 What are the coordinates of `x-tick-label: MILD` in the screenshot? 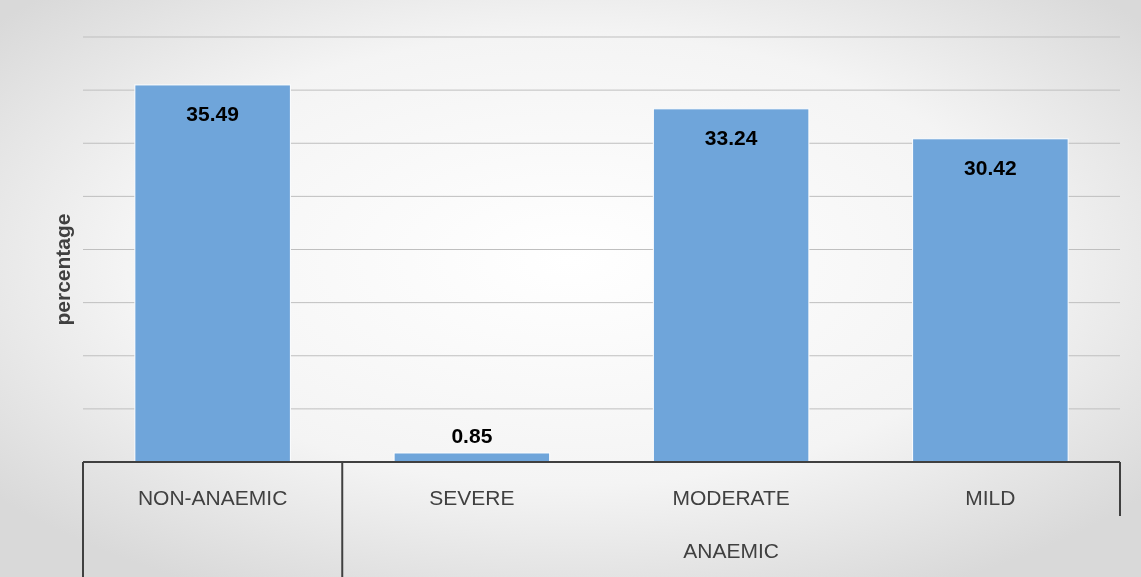 It's located at (990, 497).